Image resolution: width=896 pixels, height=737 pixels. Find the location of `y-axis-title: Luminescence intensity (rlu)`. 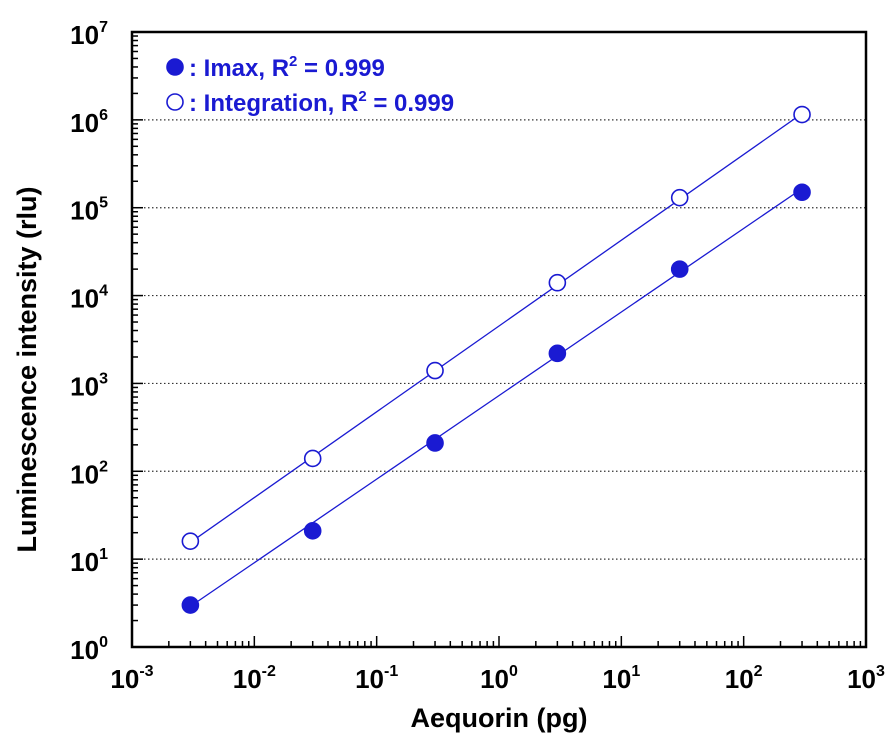

y-axis-title: Luminescence intensity (rlu) is located at coordinates (27, 369).